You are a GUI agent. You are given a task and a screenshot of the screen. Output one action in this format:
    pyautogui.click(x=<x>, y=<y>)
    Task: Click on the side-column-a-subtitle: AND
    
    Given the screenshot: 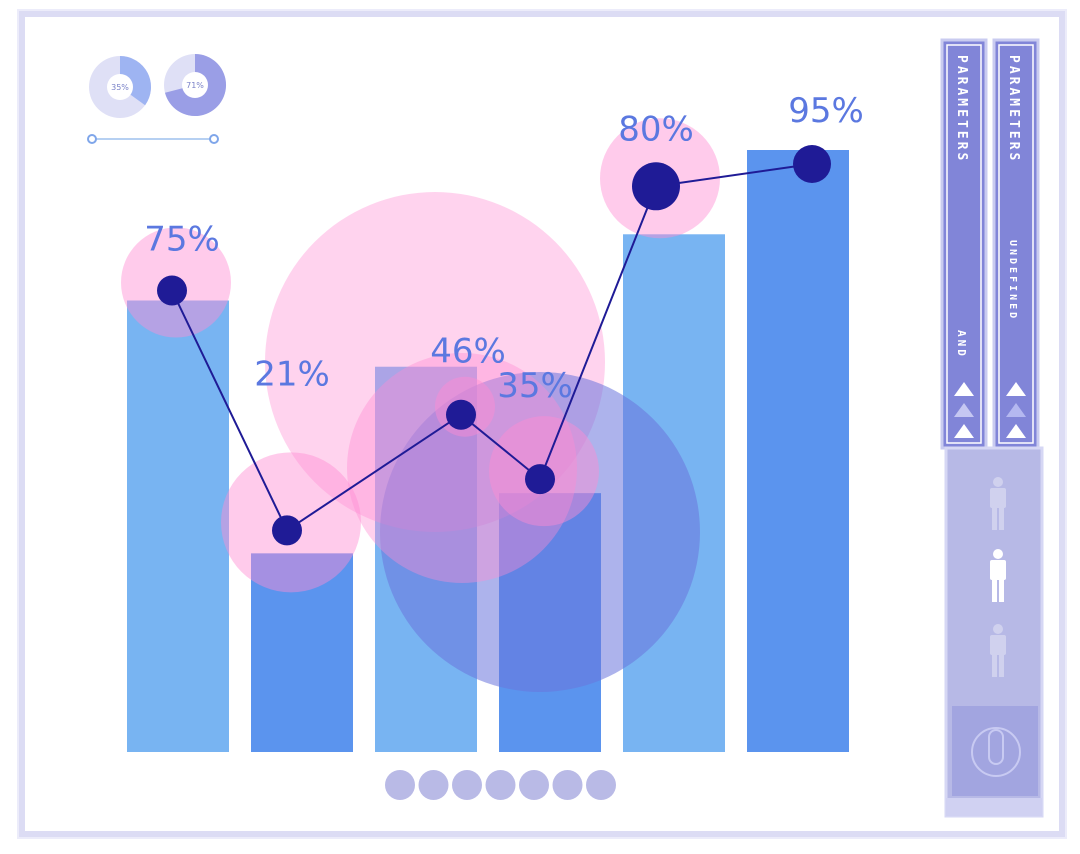 What is the action you would take?
    pyautogui.click(x=961, y=344)
    